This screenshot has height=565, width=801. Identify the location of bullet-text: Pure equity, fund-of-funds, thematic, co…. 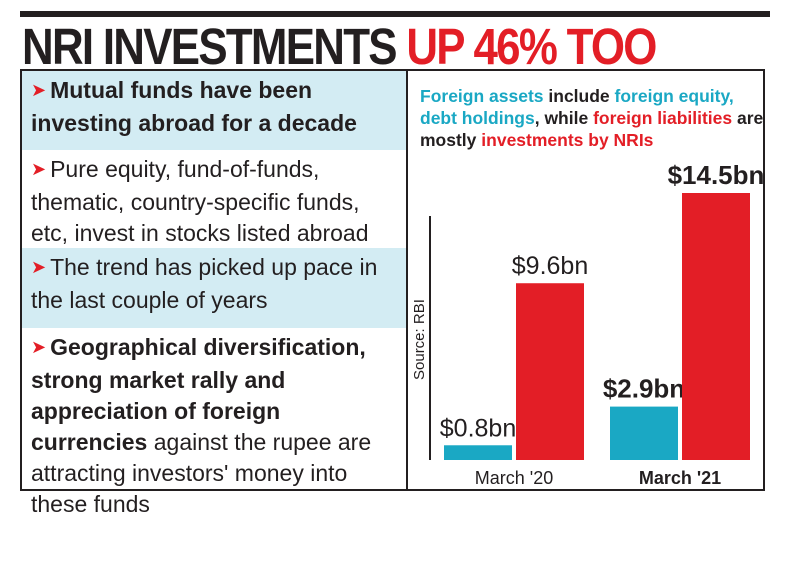
(200, 201).